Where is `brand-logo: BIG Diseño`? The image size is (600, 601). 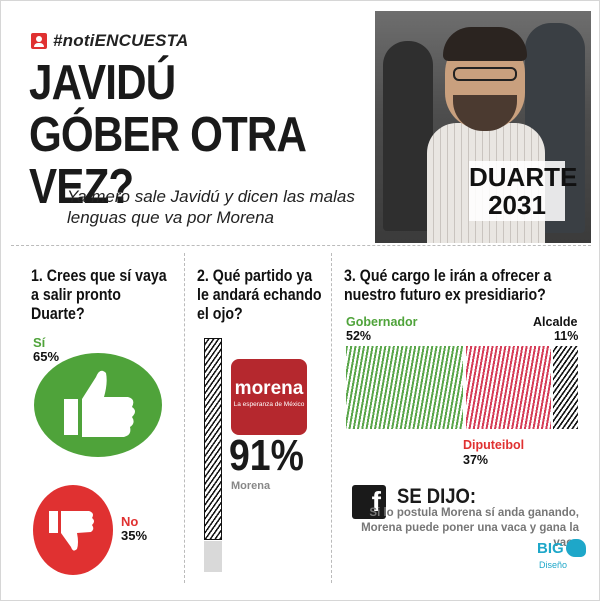 brand-logo: BIG Diseño is located at coordinates (563, 557).